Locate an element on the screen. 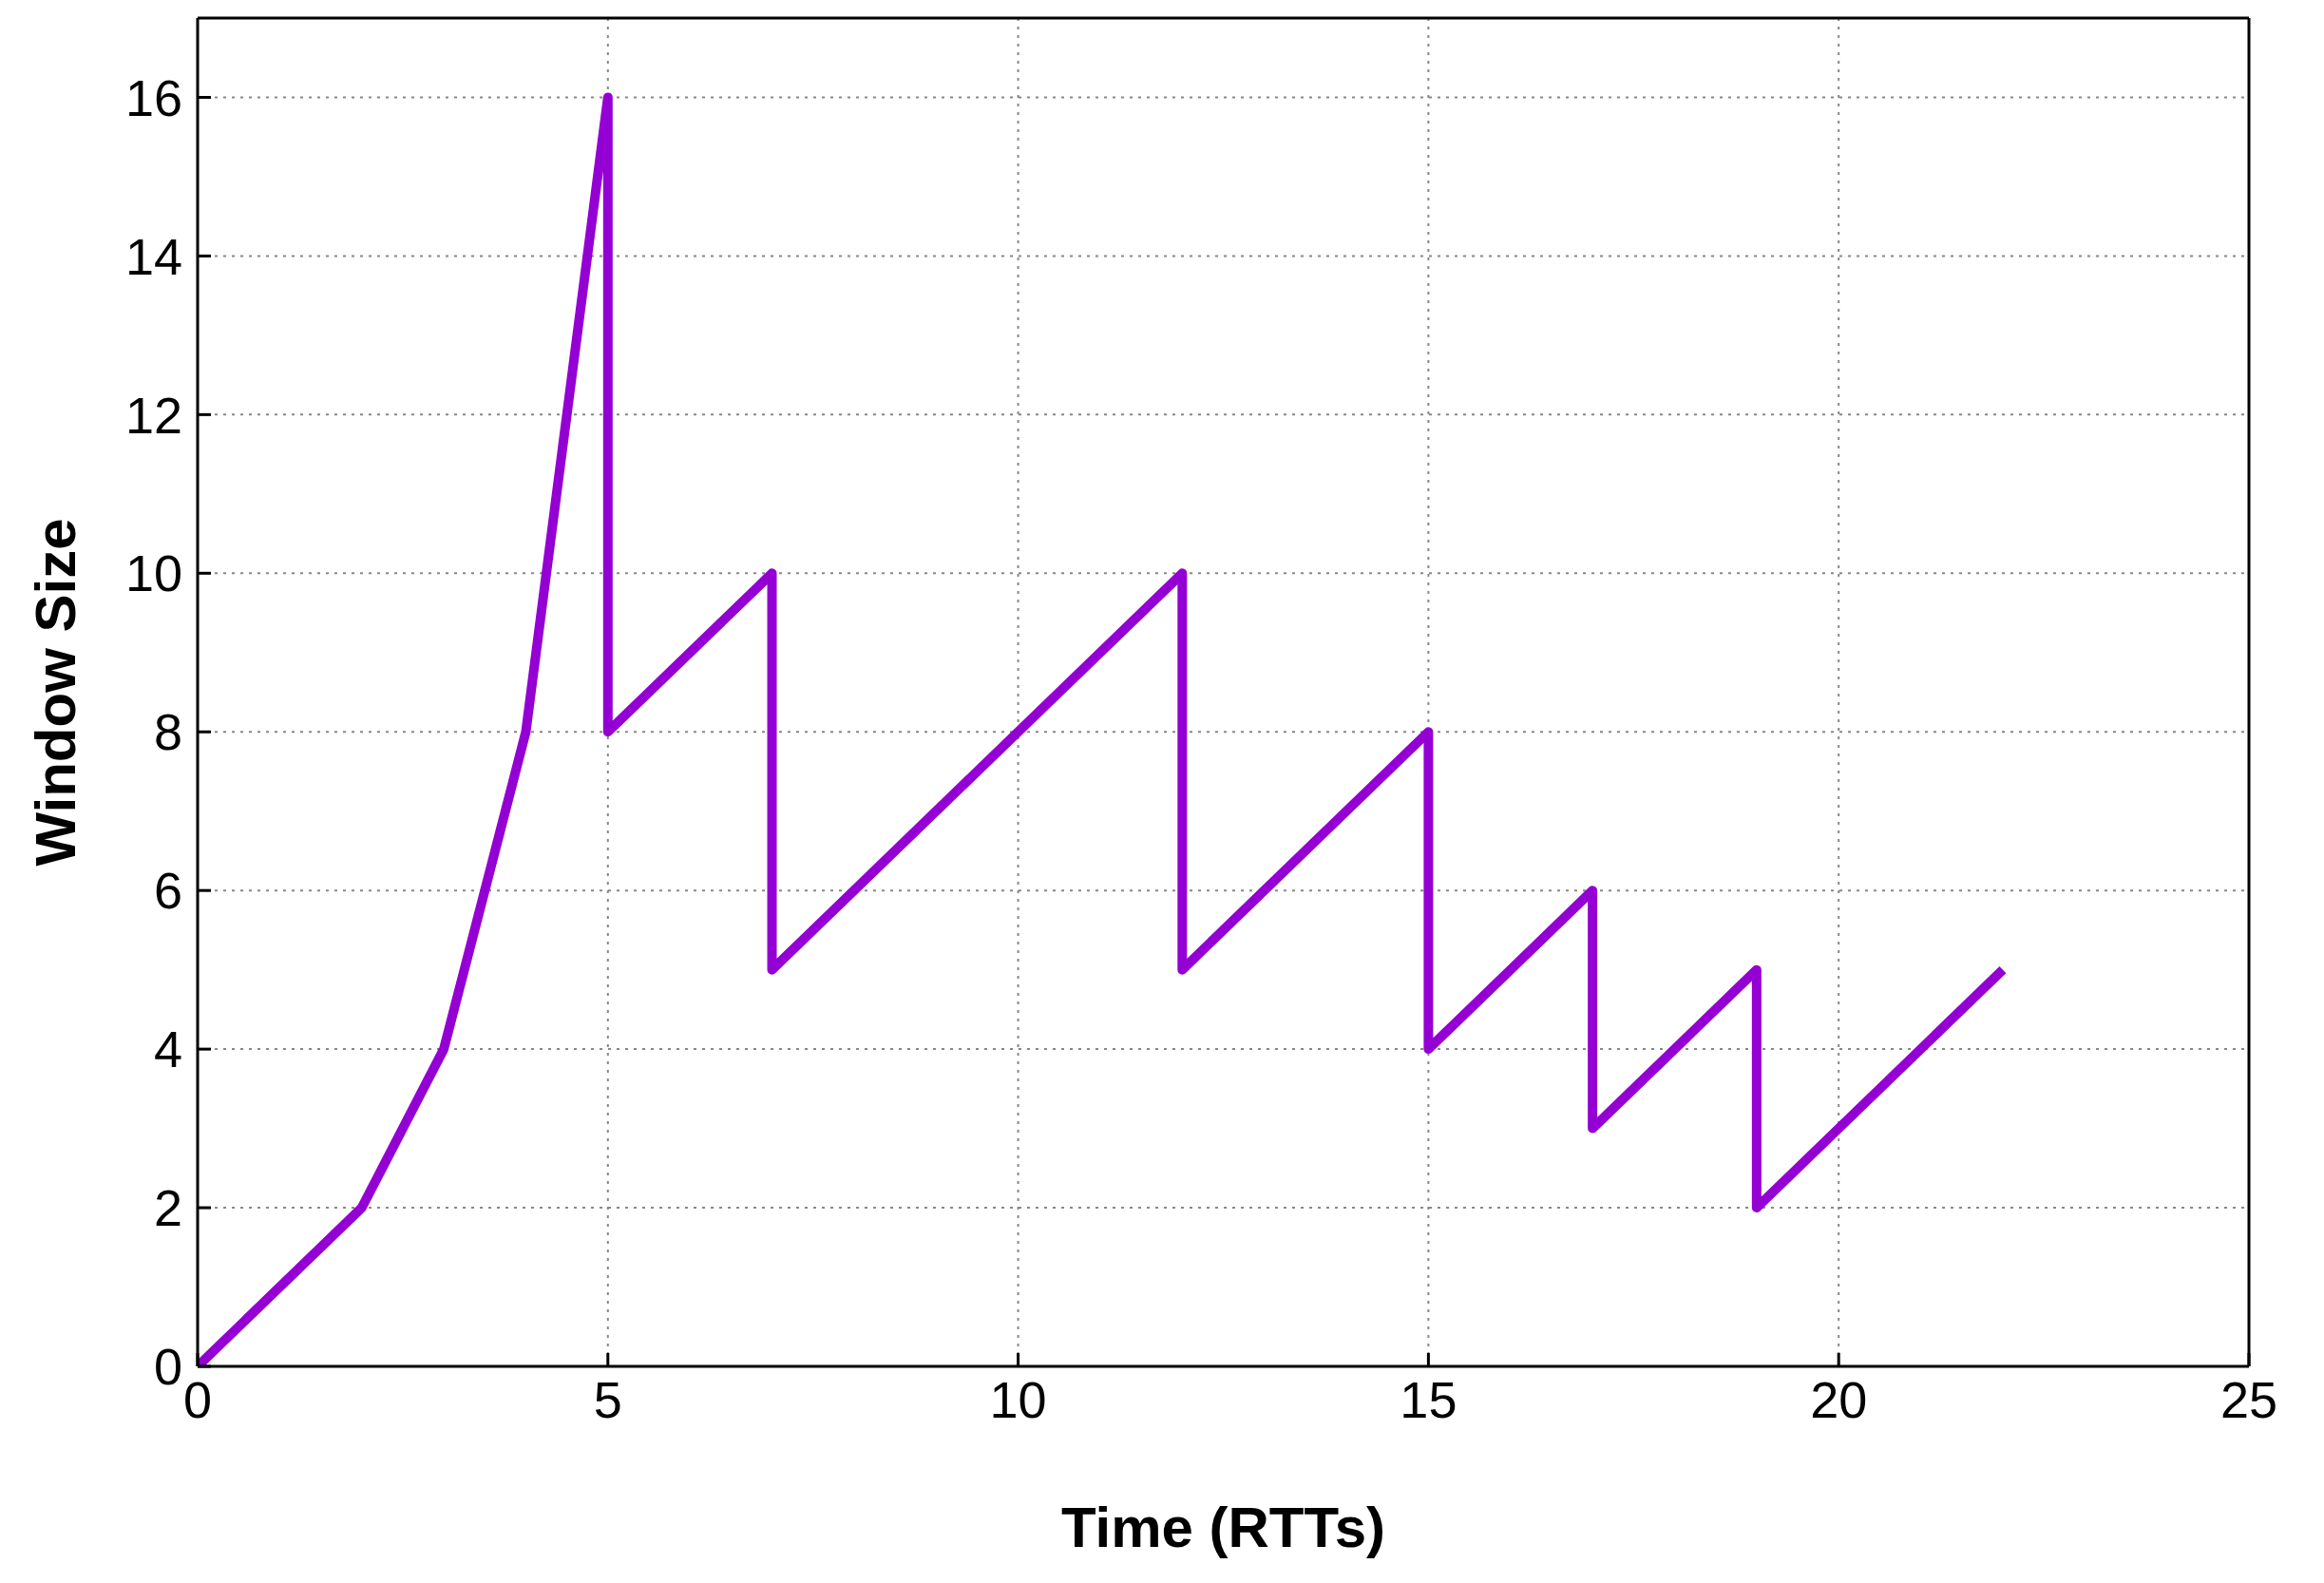  y-tick-label: 8 is located at coordinates (167, 732).